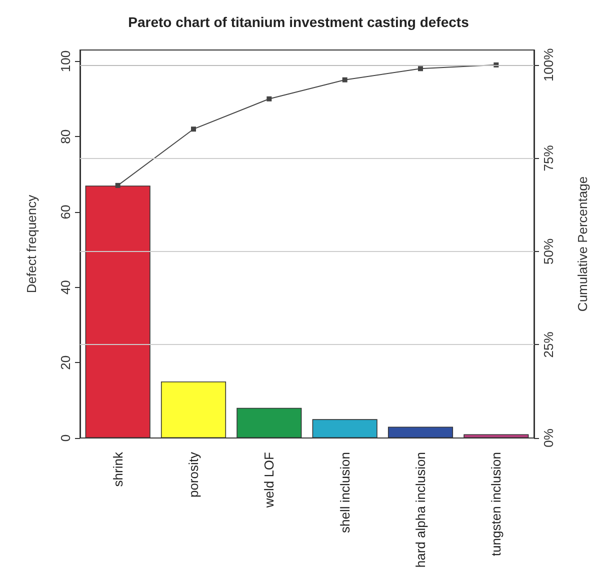 The height and width of the screenshot is (588, 597). What do you see at coordinates (582, 244) in the screenshot?
I see `y2-axis-title: Cumulative Percentage` at bounding box center [582, 244].